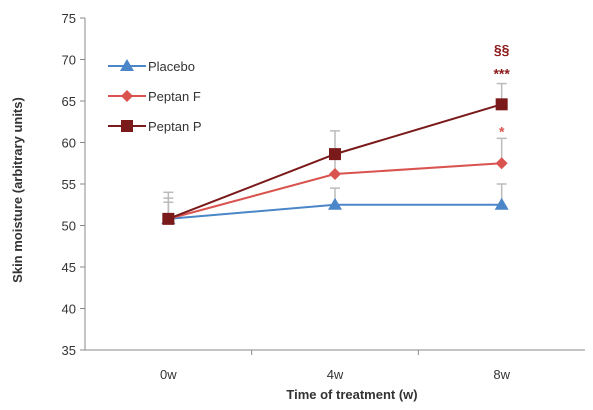 The image size is (593, 410). What do you see at coordinates (501, 374) in the screenshot?
I see `x-tick-label: 8w` at bounding box center [501, 374].